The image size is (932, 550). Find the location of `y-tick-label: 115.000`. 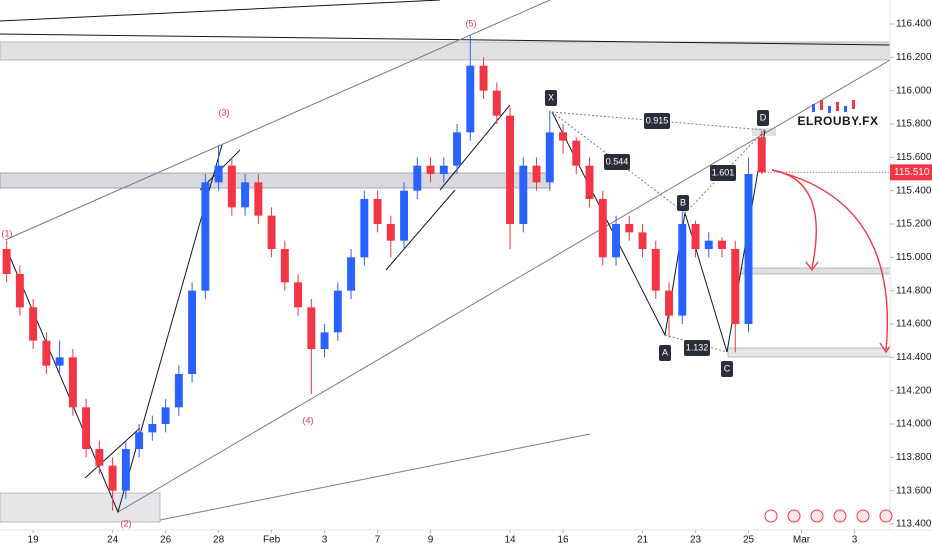

y-tick-label: 115.000 is located at coordinates (914, 257).